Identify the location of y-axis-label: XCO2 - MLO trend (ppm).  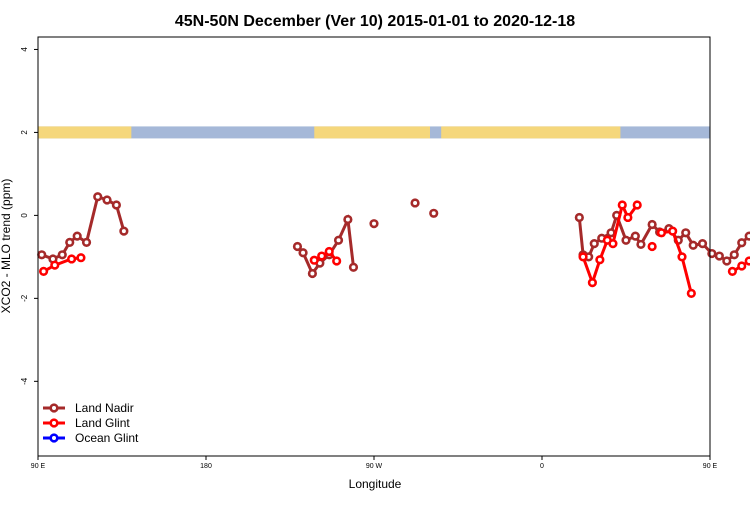
(6, 246).